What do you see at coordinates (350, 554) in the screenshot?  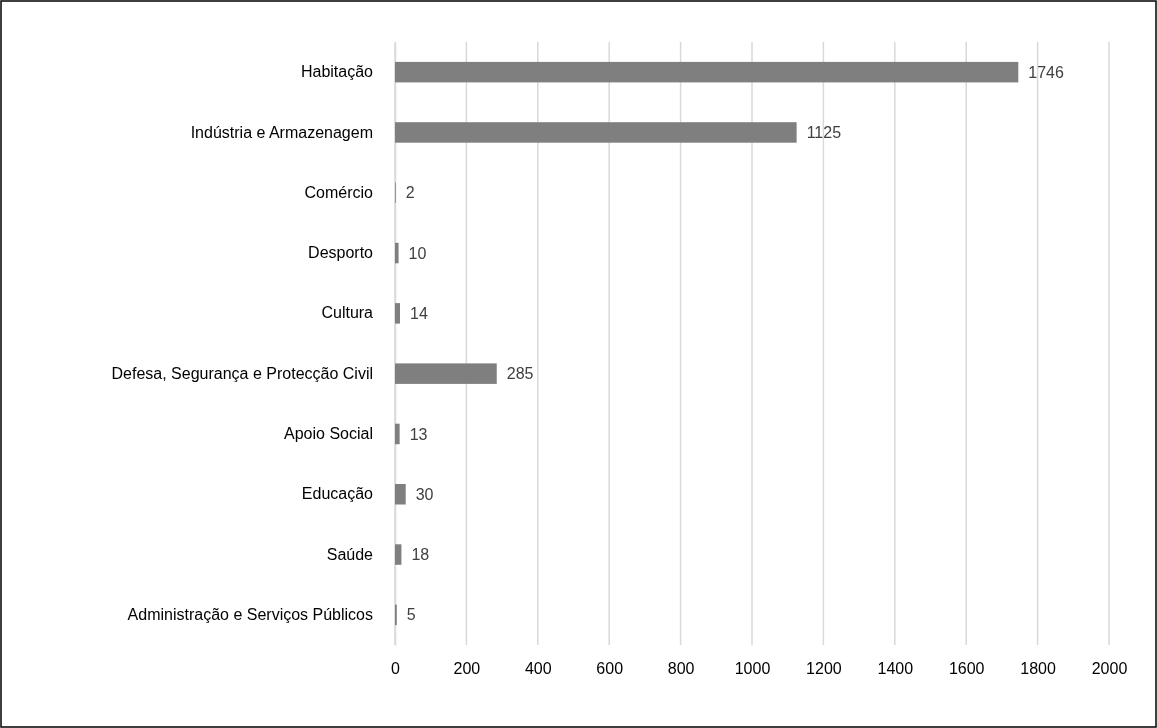 I see `y-tick-label: Saúde` at bounding box center [350, 554].